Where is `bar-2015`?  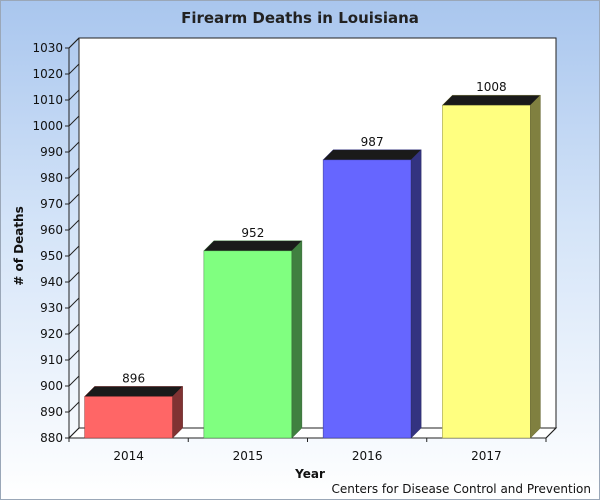 bar-2015 is located at coordinates (248, 344).